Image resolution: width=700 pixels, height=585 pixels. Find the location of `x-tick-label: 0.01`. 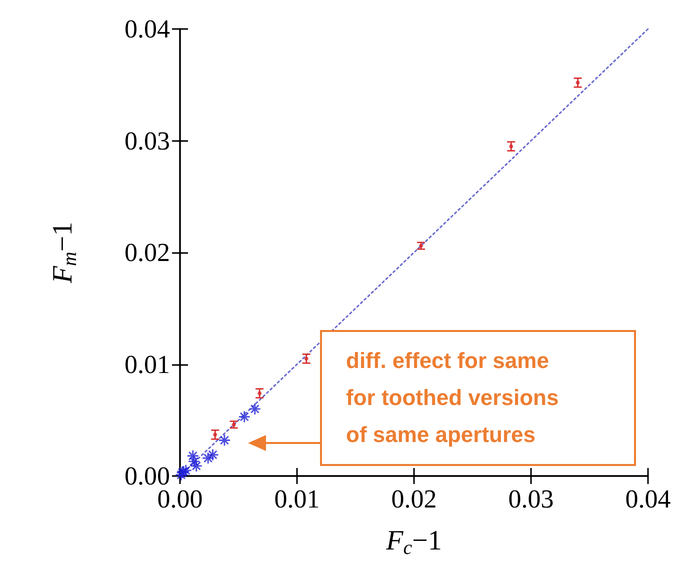

x-tick-label: 0.01 is located at coordinates (297, 499).